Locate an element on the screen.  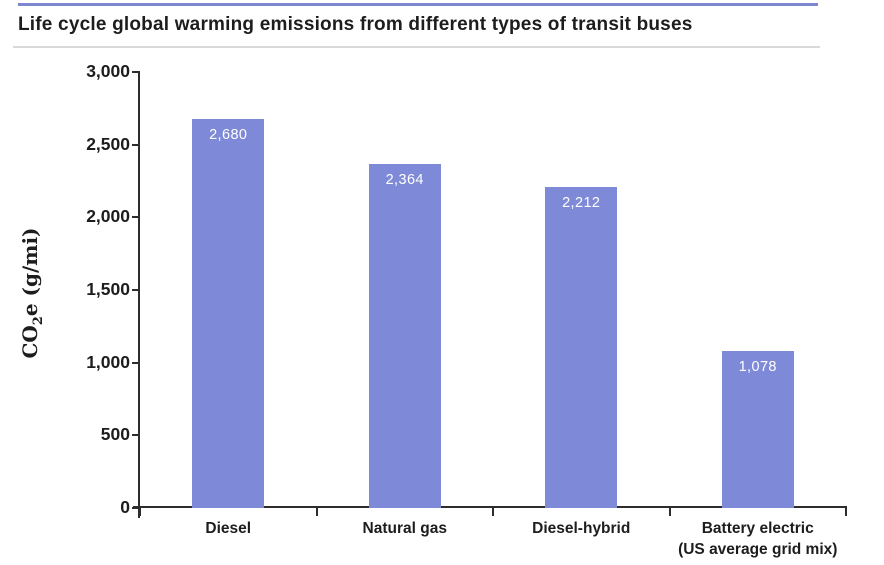
top-accent-rule is located at coordinates (418, 4).